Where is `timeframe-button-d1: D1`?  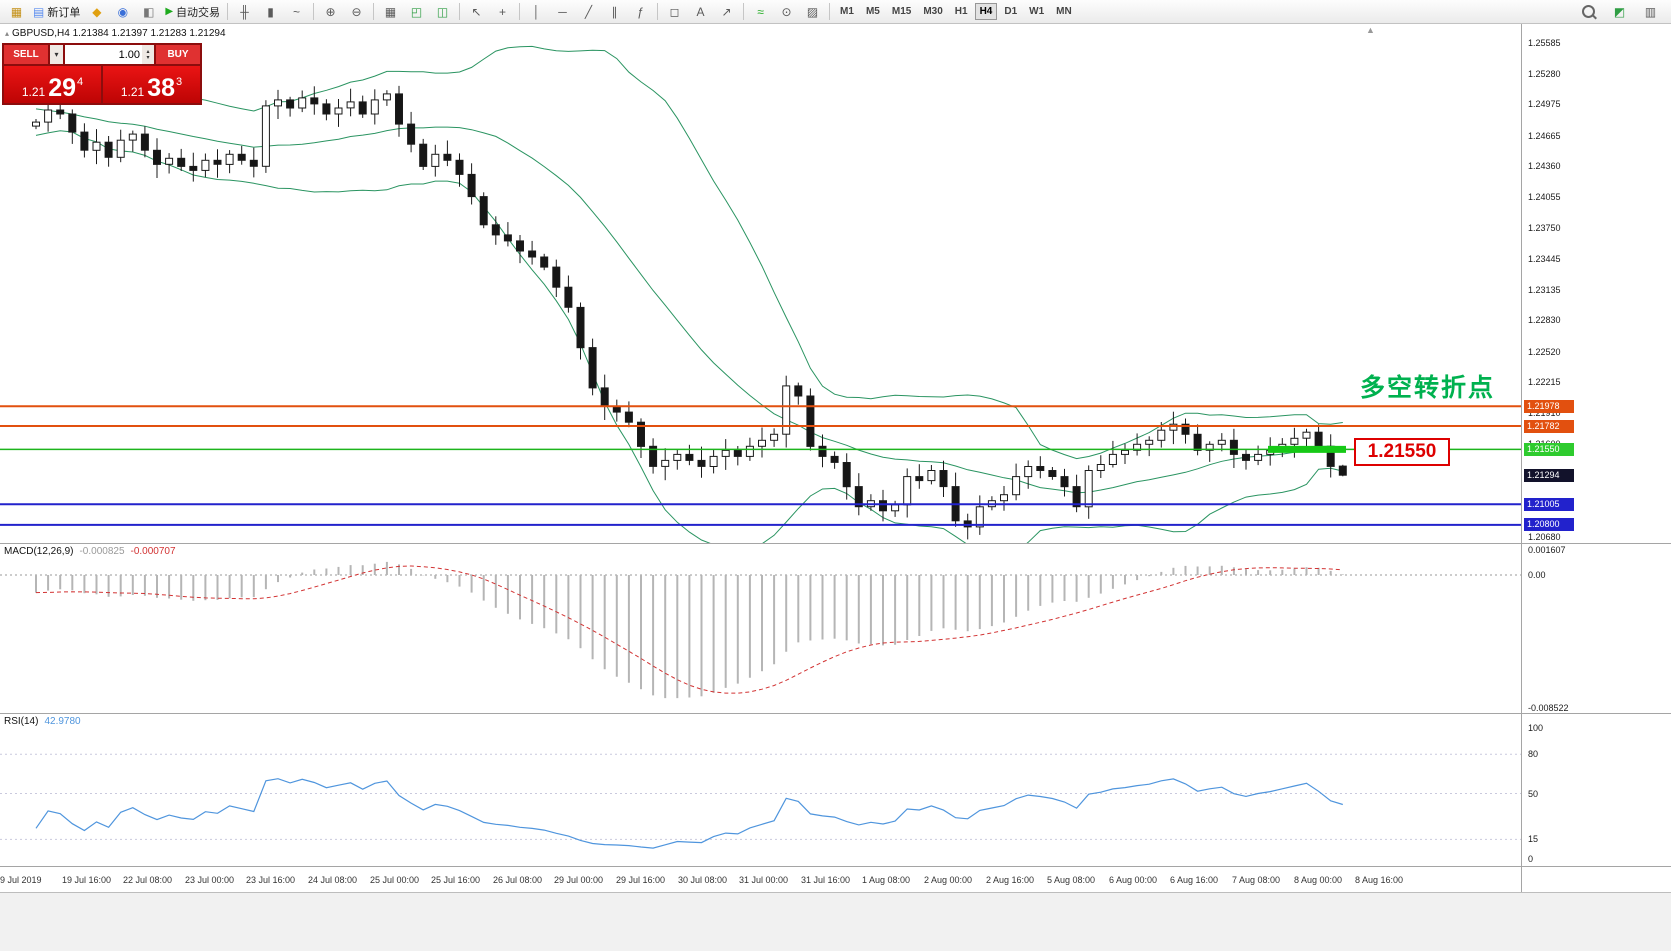
timeframe-button-d1: D1 is located at coordinates (1011, 11).